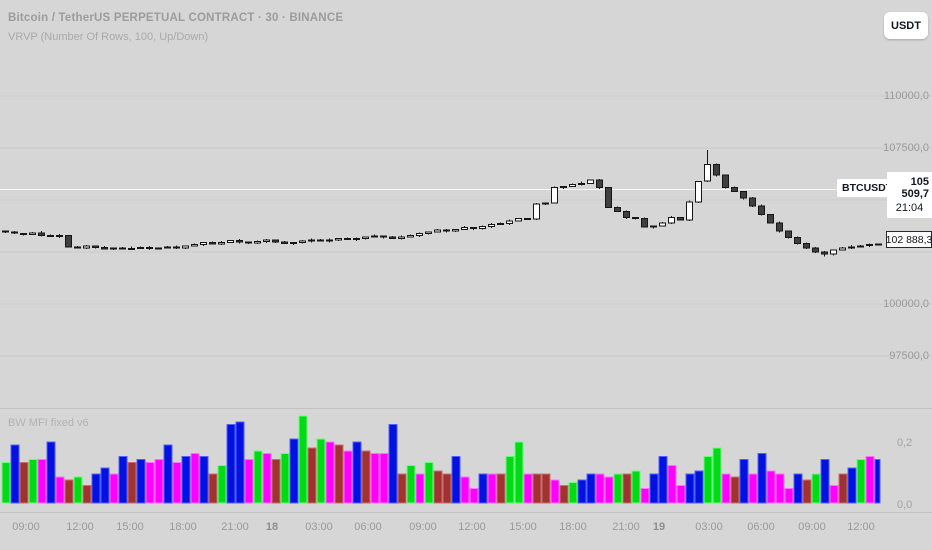 Image resolution: width=932 pixels, height=550 pixels. I want to click on price-tick-label: 97500,0, so click(909, 356).